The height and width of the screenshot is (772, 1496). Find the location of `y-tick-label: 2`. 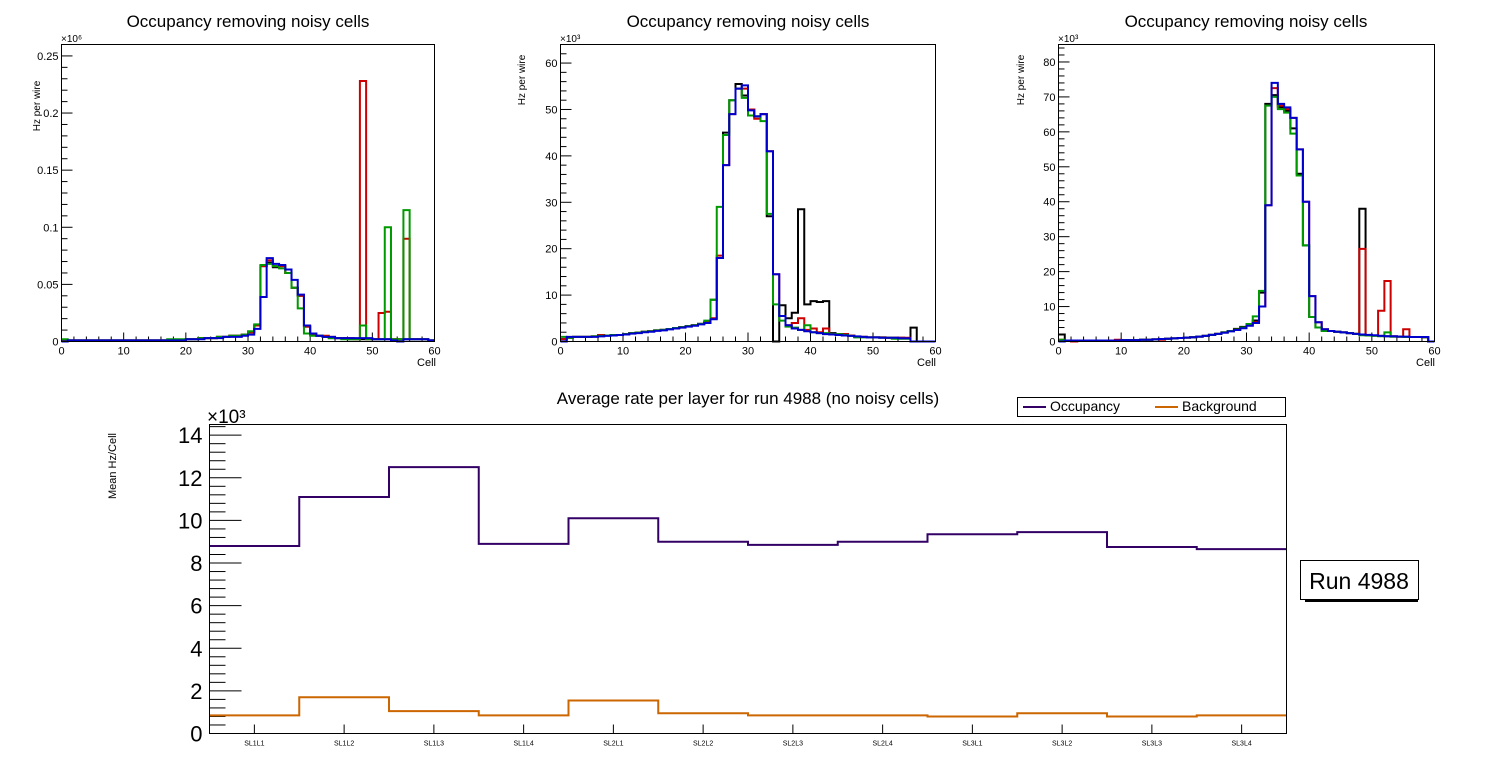

y-tick-label: 2 is located at coordinates (196, 691).